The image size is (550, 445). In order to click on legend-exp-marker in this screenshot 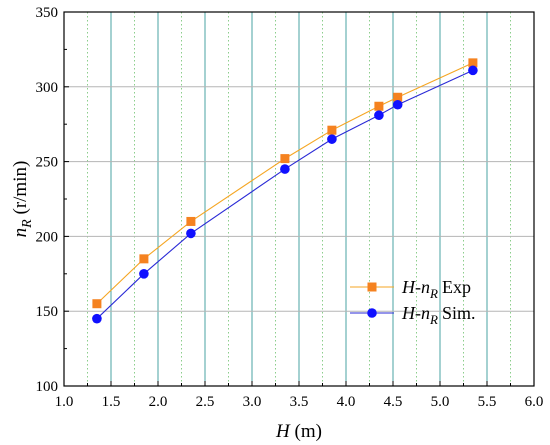, I will do `click(372, 287)`.